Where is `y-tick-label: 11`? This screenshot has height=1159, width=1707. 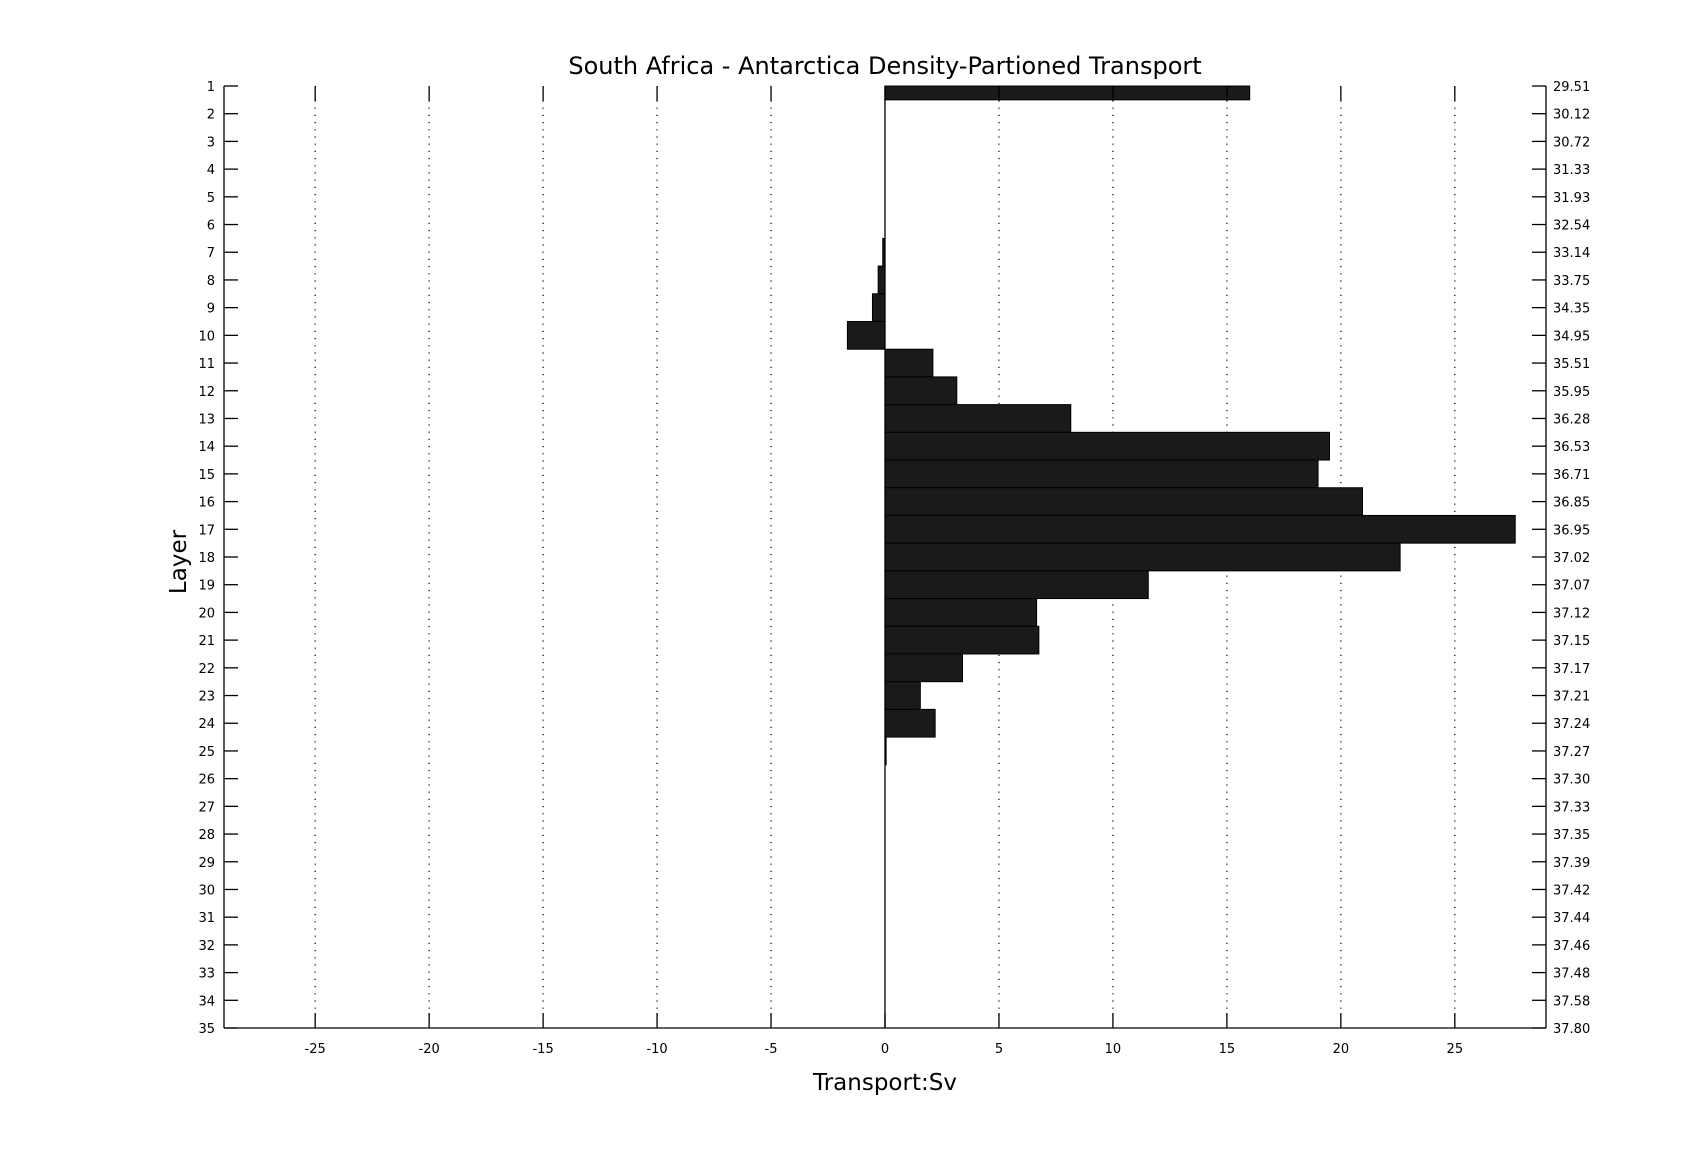
y-tick-label: 11 is located at coordinates (206, 364).